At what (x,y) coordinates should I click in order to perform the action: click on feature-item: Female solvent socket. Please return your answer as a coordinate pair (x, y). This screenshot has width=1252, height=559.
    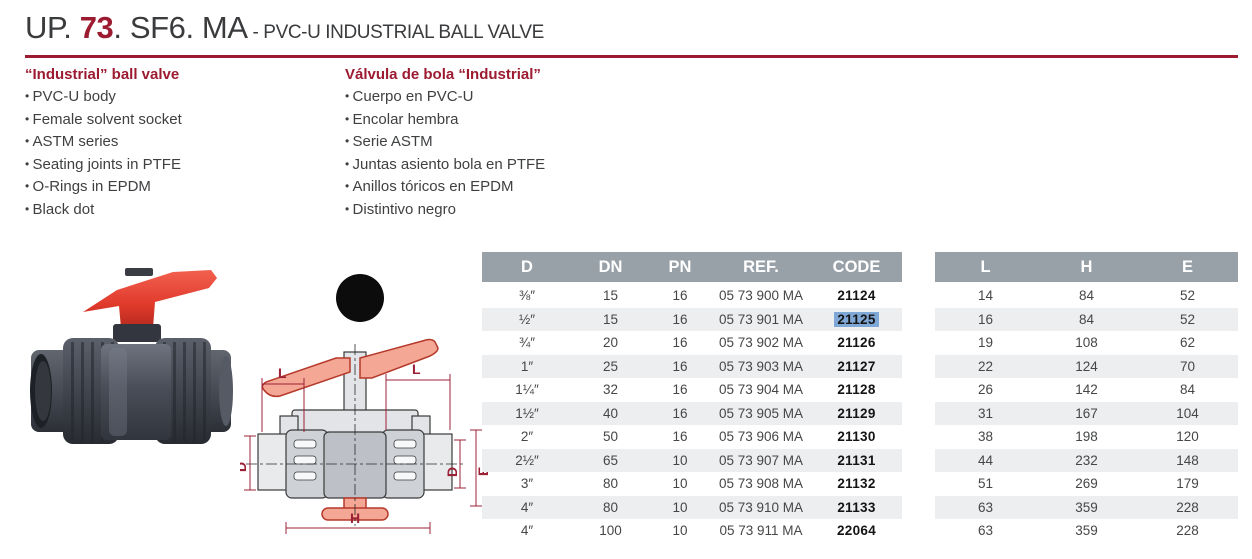
    Looking at the image, I should click on (103, 120).